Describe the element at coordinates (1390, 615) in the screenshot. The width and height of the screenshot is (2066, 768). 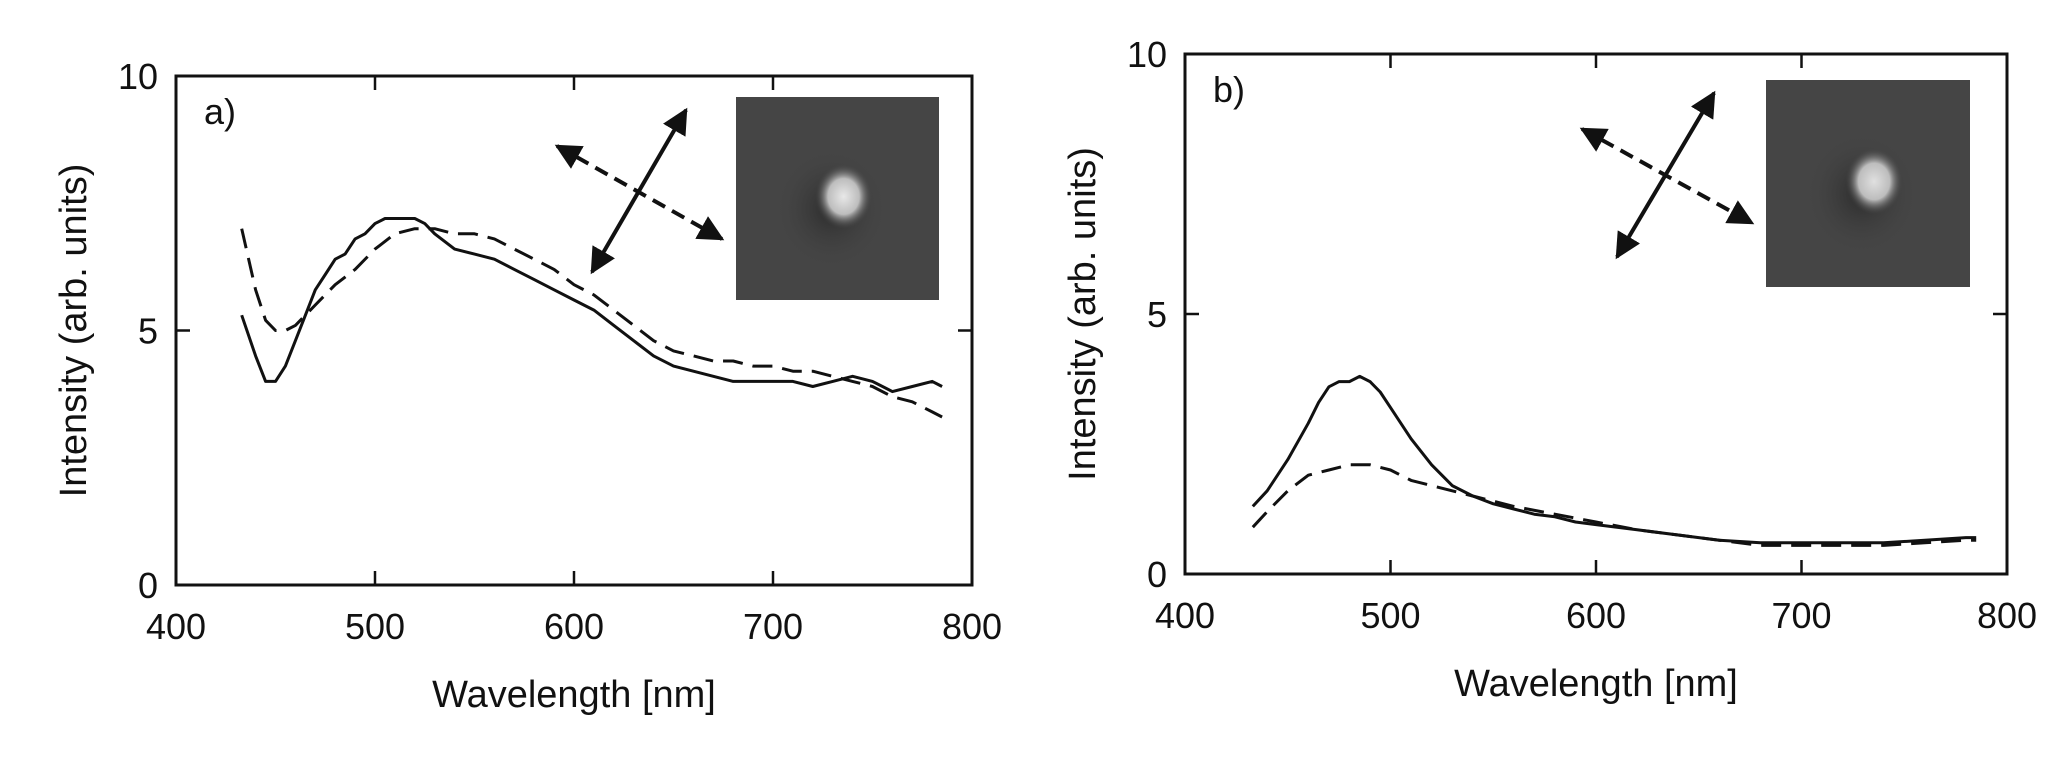
I see `x-tick-label-b-500: 500` at that location.